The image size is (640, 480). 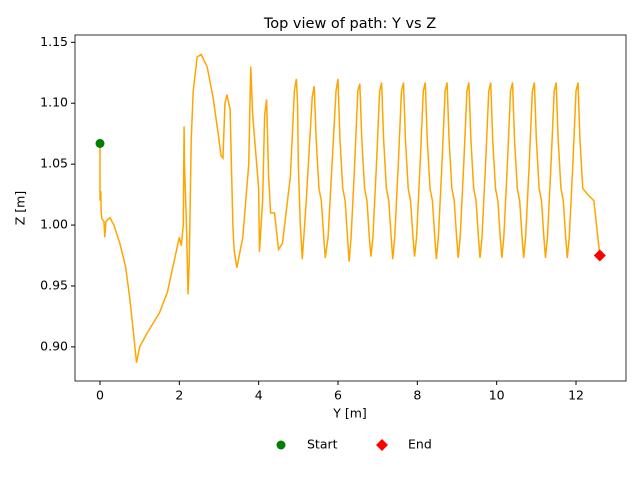 I want to click on y-tick-label: 0.90, so click(x=54, y=345).